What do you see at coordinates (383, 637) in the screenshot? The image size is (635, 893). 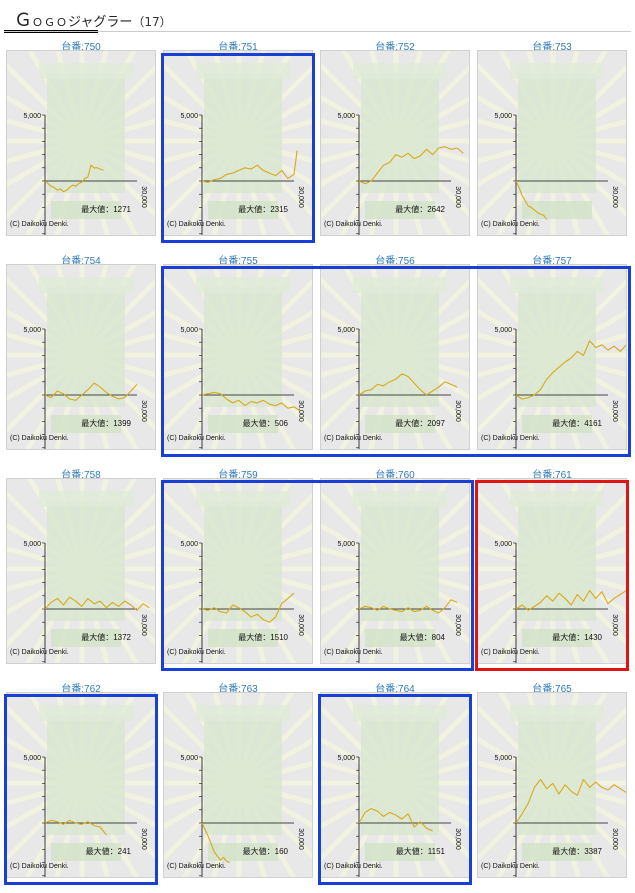 I see `max-value: 最大値：804` at bounding box center [383, 637].